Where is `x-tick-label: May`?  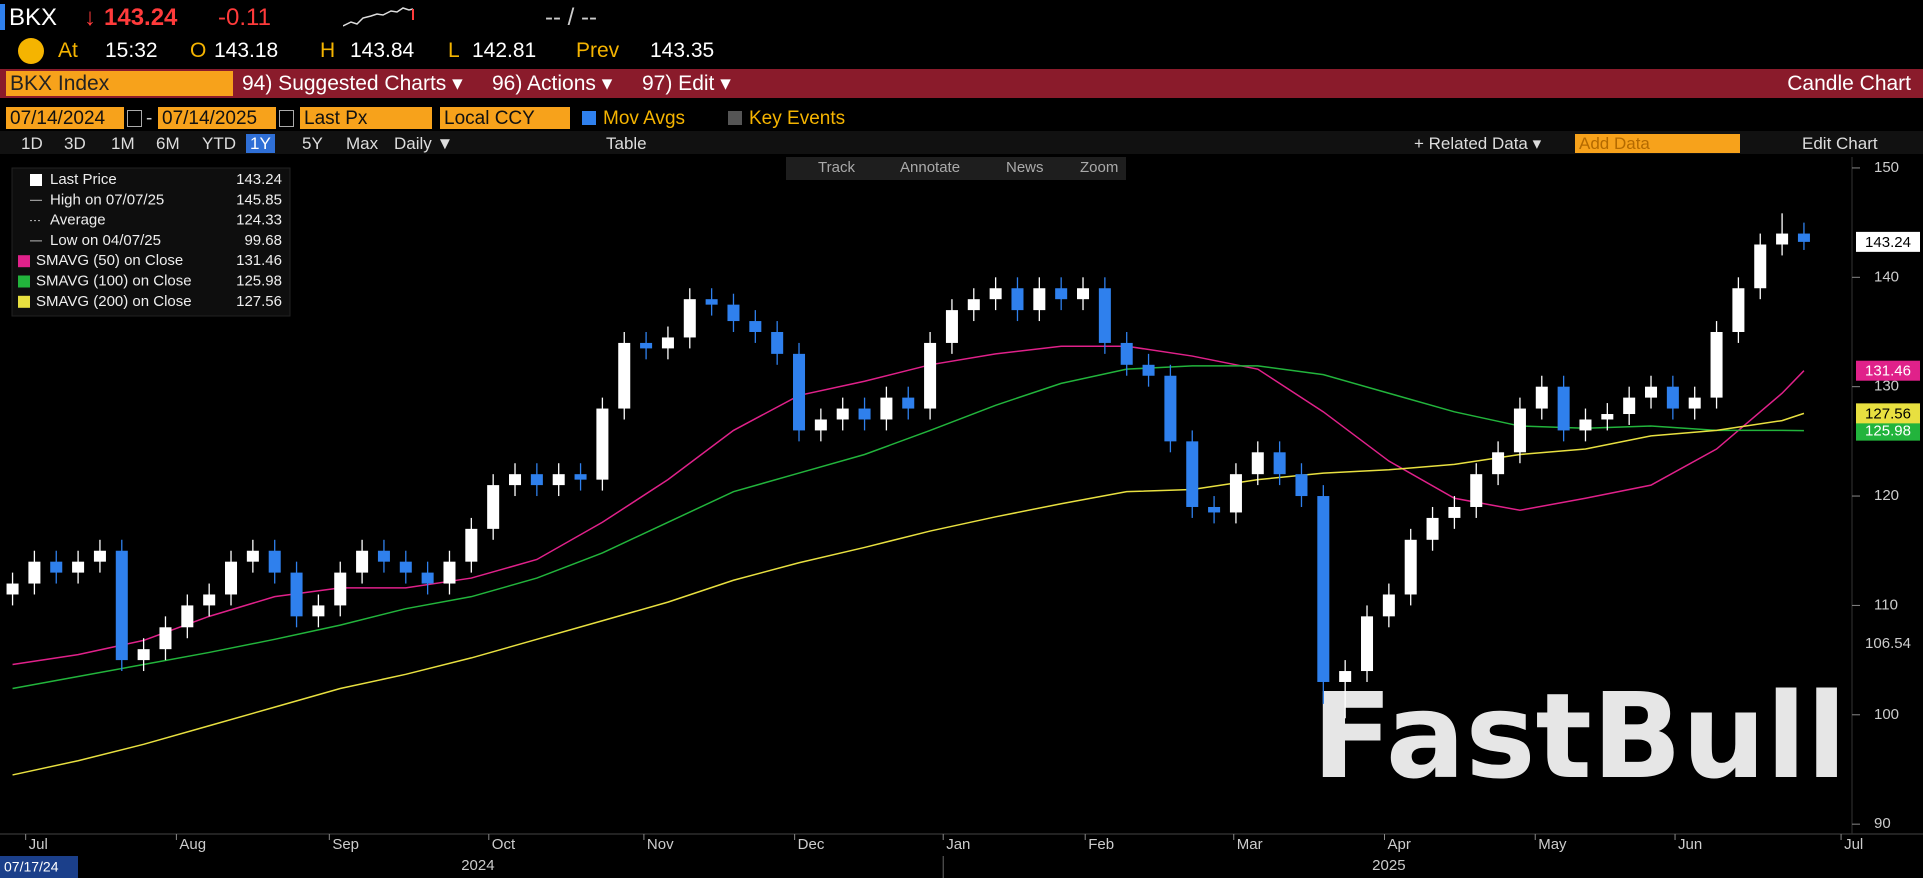 x-tick-label: May is located at coordinates (1552, 844).